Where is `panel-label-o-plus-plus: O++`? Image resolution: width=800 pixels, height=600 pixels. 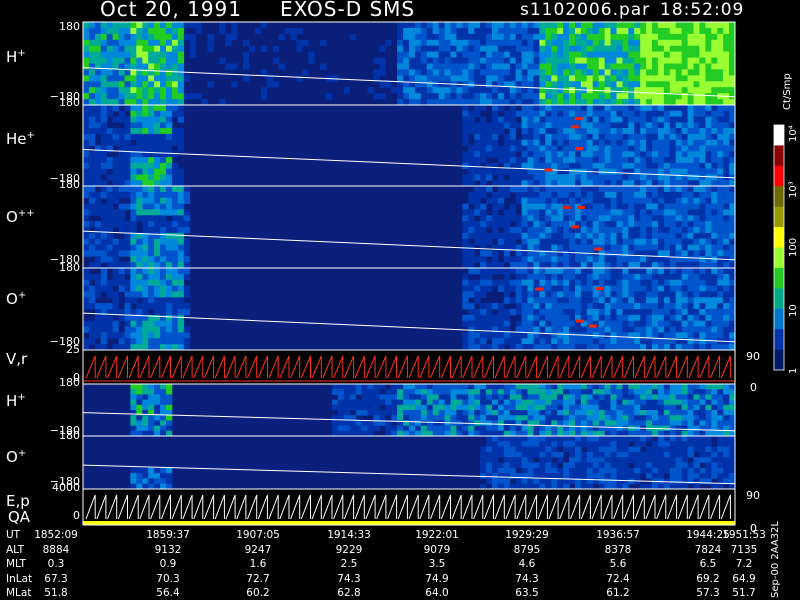
panel-label-o-plus-plus: O++ is located at coordinates (20, 217).